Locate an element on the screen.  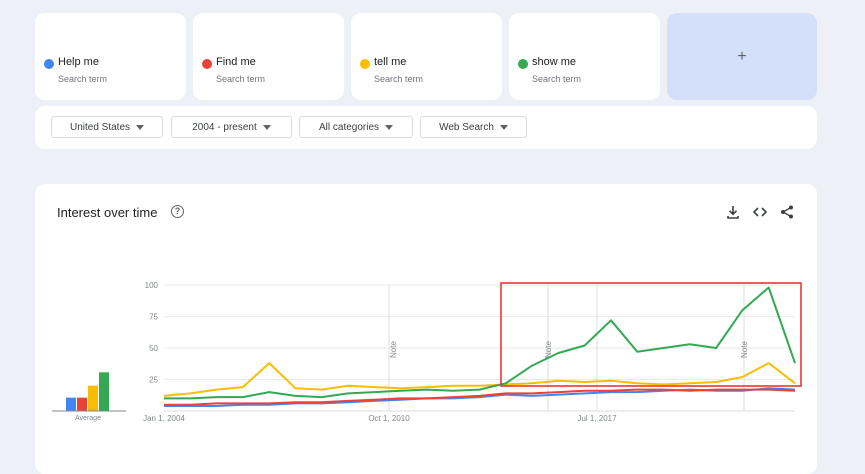
share-icon is located at coordinates (787, 212).